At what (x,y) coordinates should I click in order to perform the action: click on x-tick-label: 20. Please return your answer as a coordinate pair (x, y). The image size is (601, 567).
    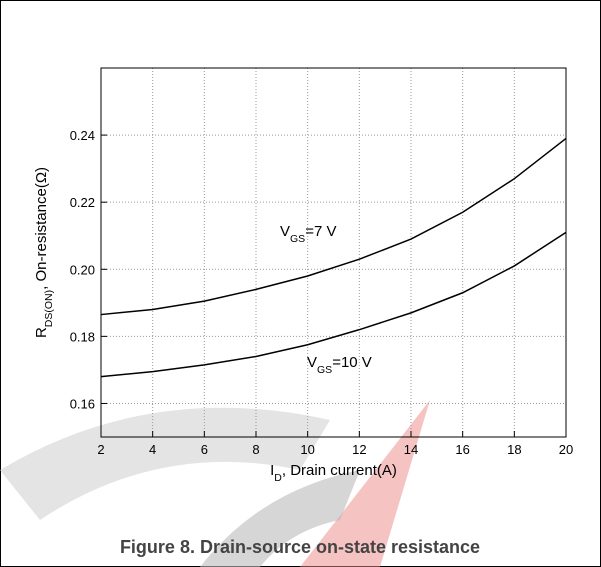
    Looking at the image, I should click on (566, 449).